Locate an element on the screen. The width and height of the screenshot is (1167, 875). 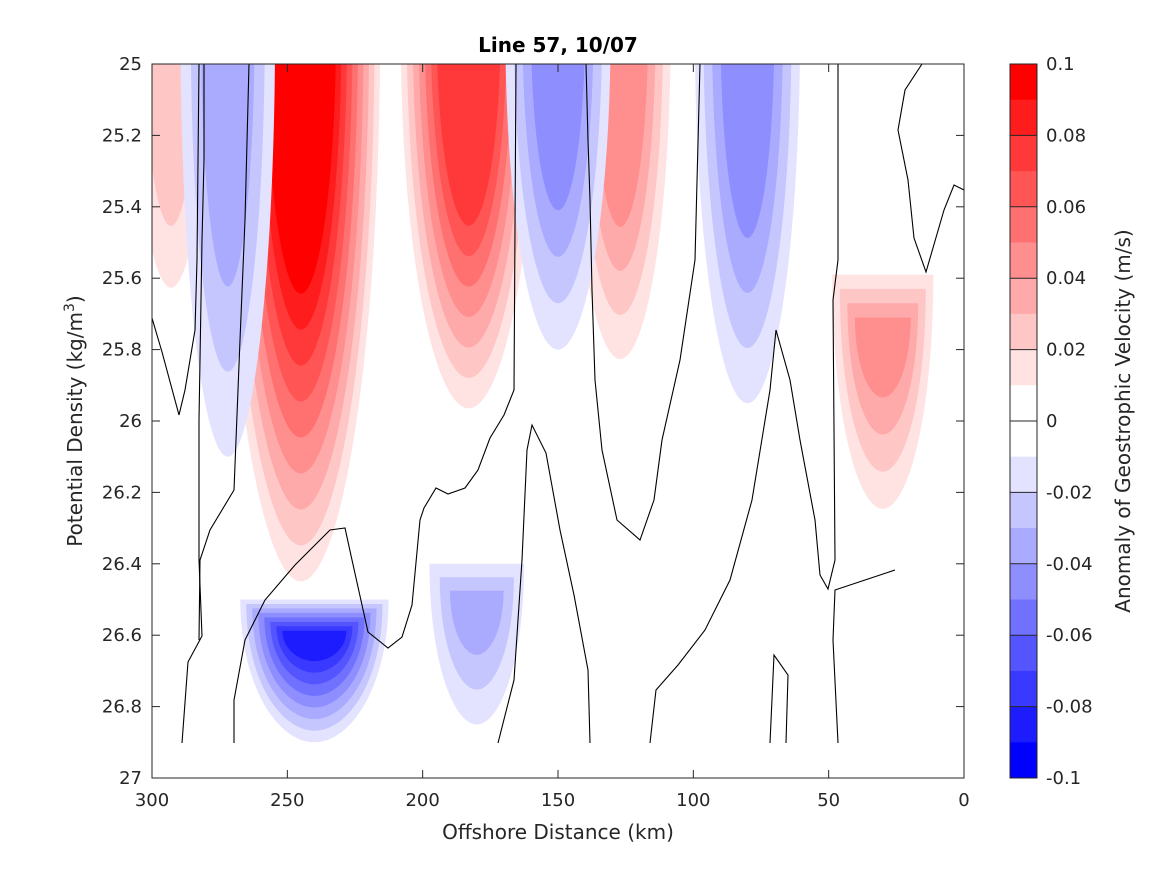
y-tick-label: 25 is located at coordinates (130, 64).